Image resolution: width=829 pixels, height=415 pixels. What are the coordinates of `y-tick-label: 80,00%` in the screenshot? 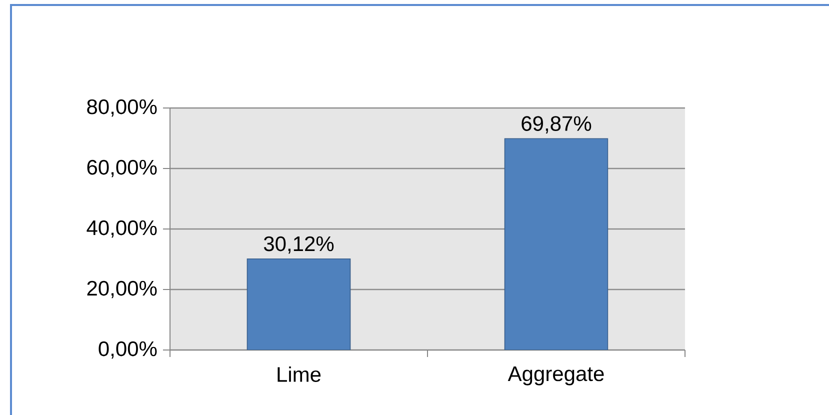 It's located at (122, 108).